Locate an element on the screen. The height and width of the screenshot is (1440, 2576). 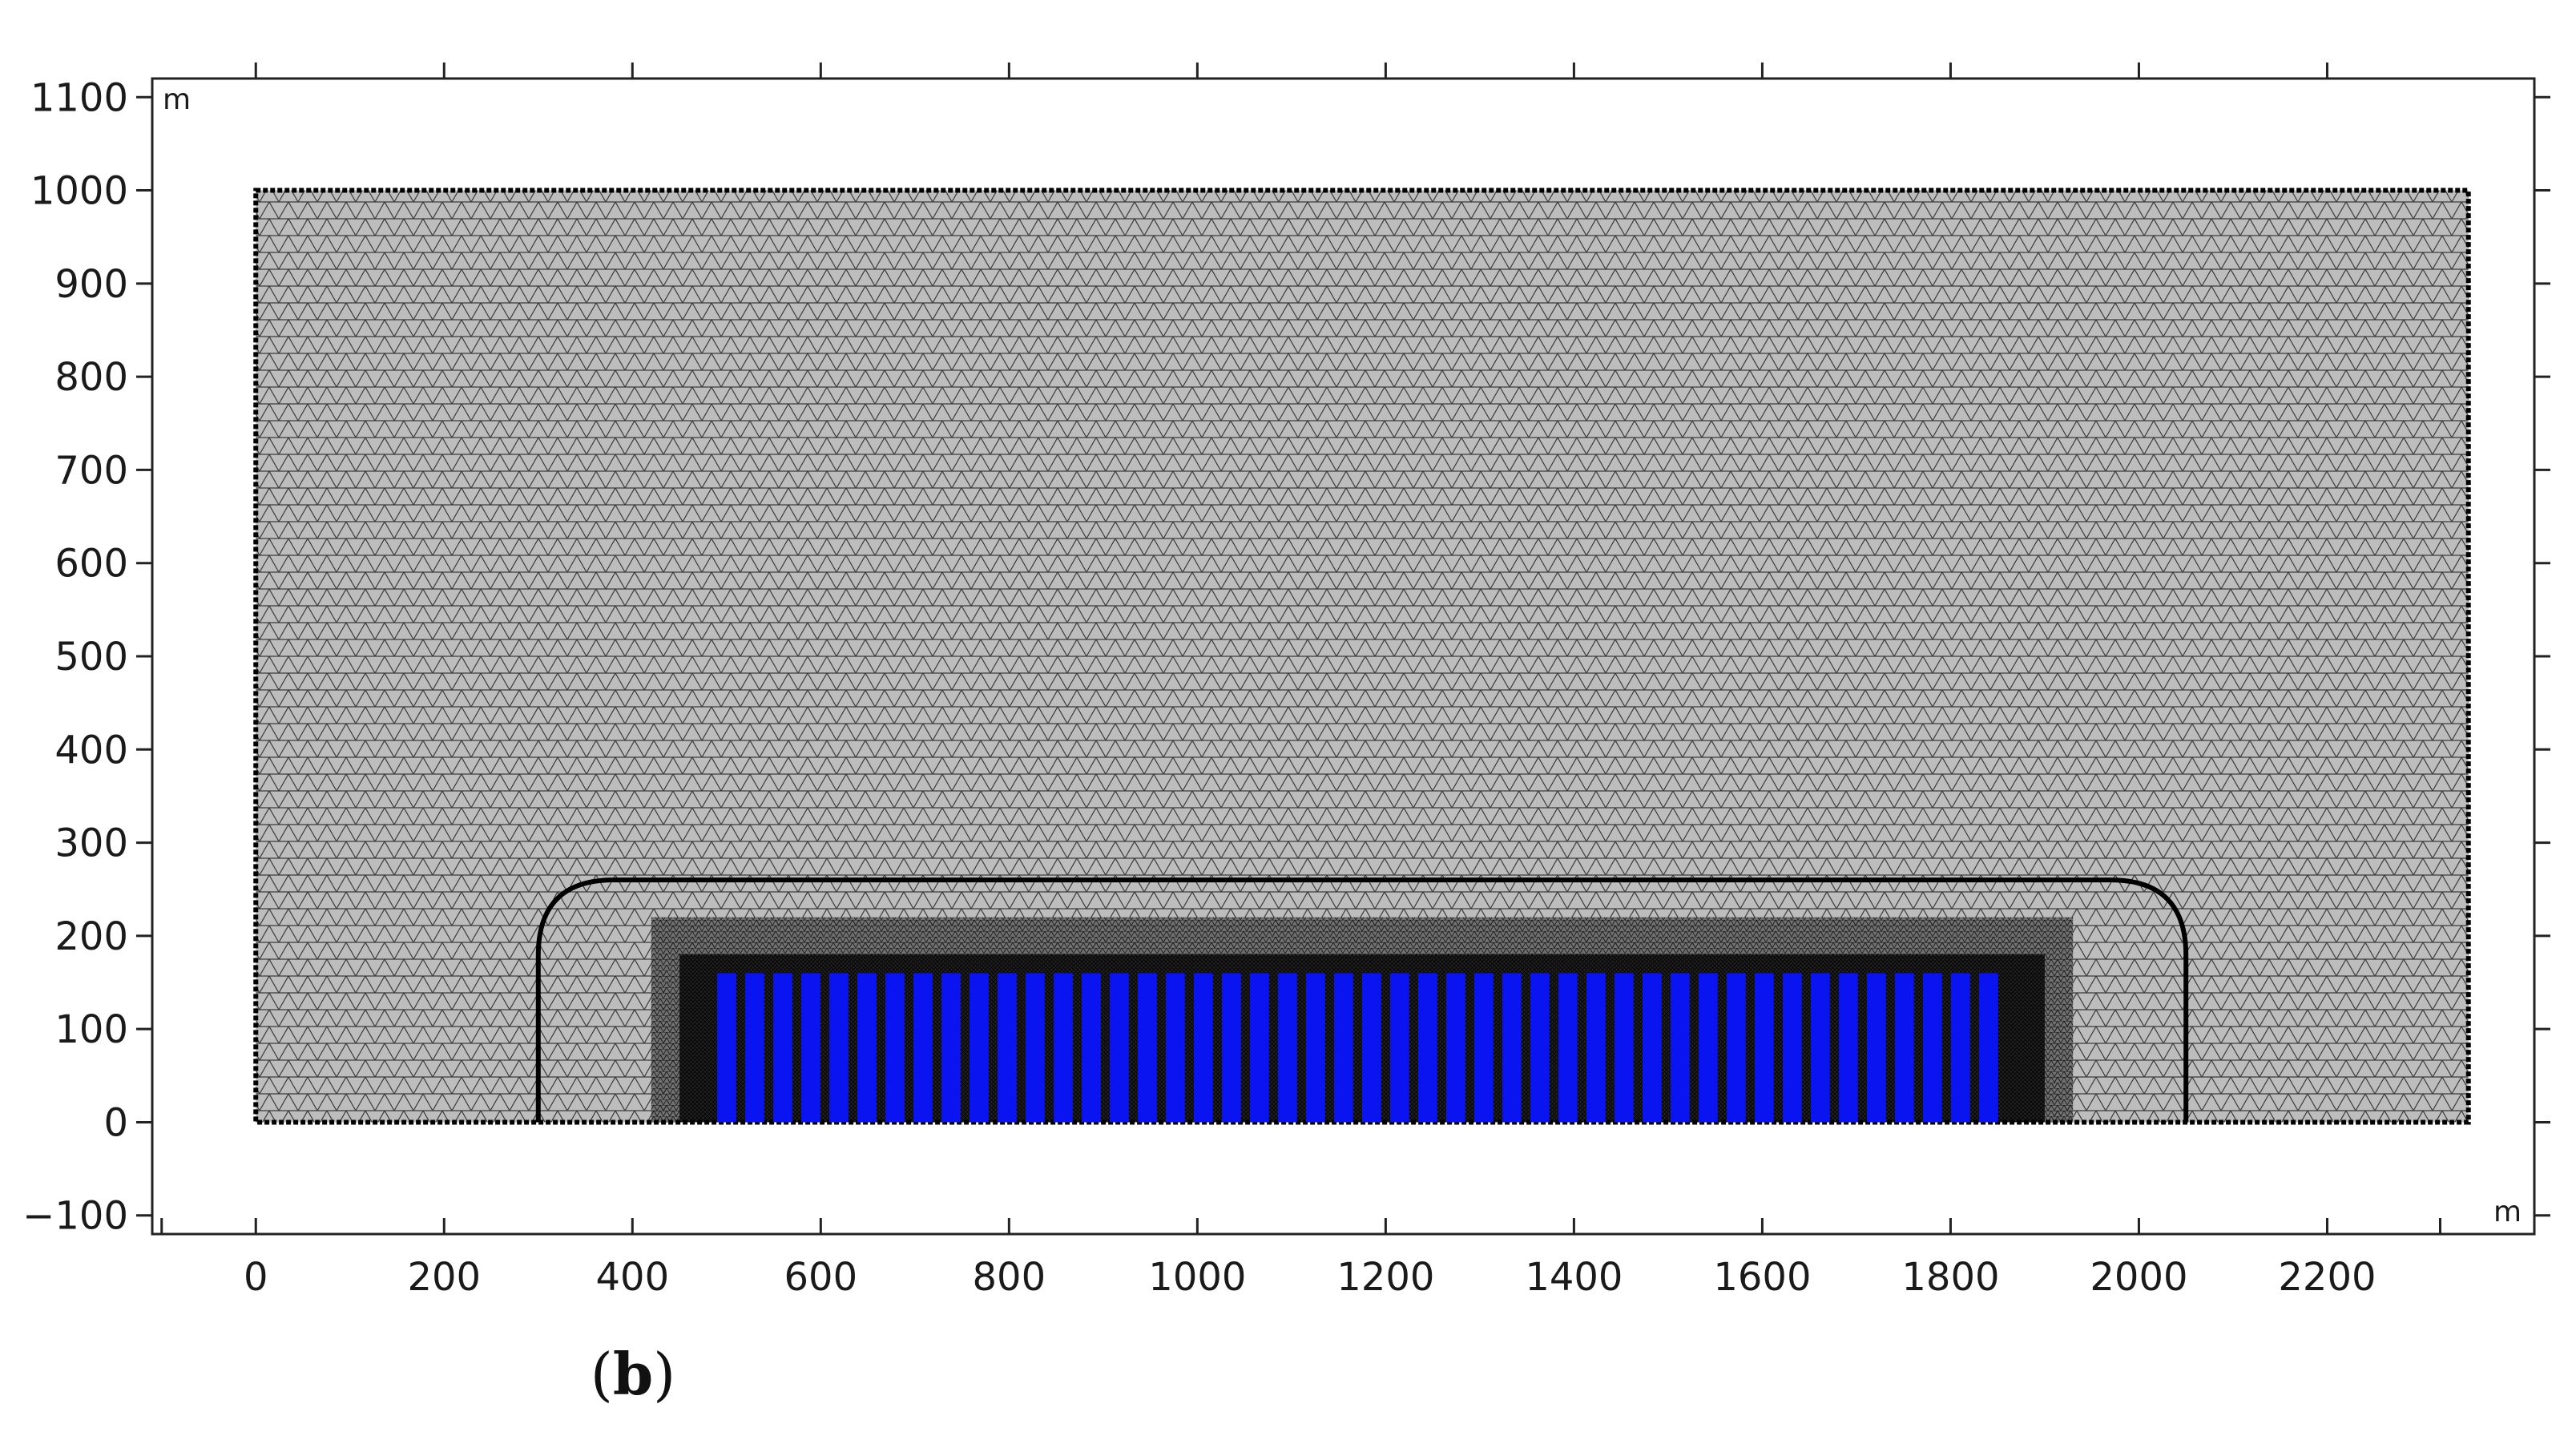
caption-open-paren: ( is located at coordinates (601, 1374).